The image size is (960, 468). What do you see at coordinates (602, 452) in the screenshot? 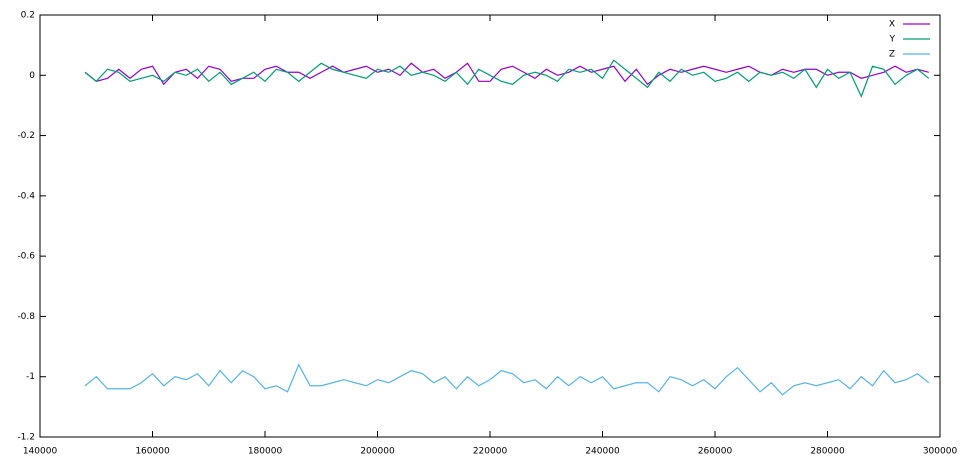
I see `x-tick-label: 240000` at bounding box center [602, 452].